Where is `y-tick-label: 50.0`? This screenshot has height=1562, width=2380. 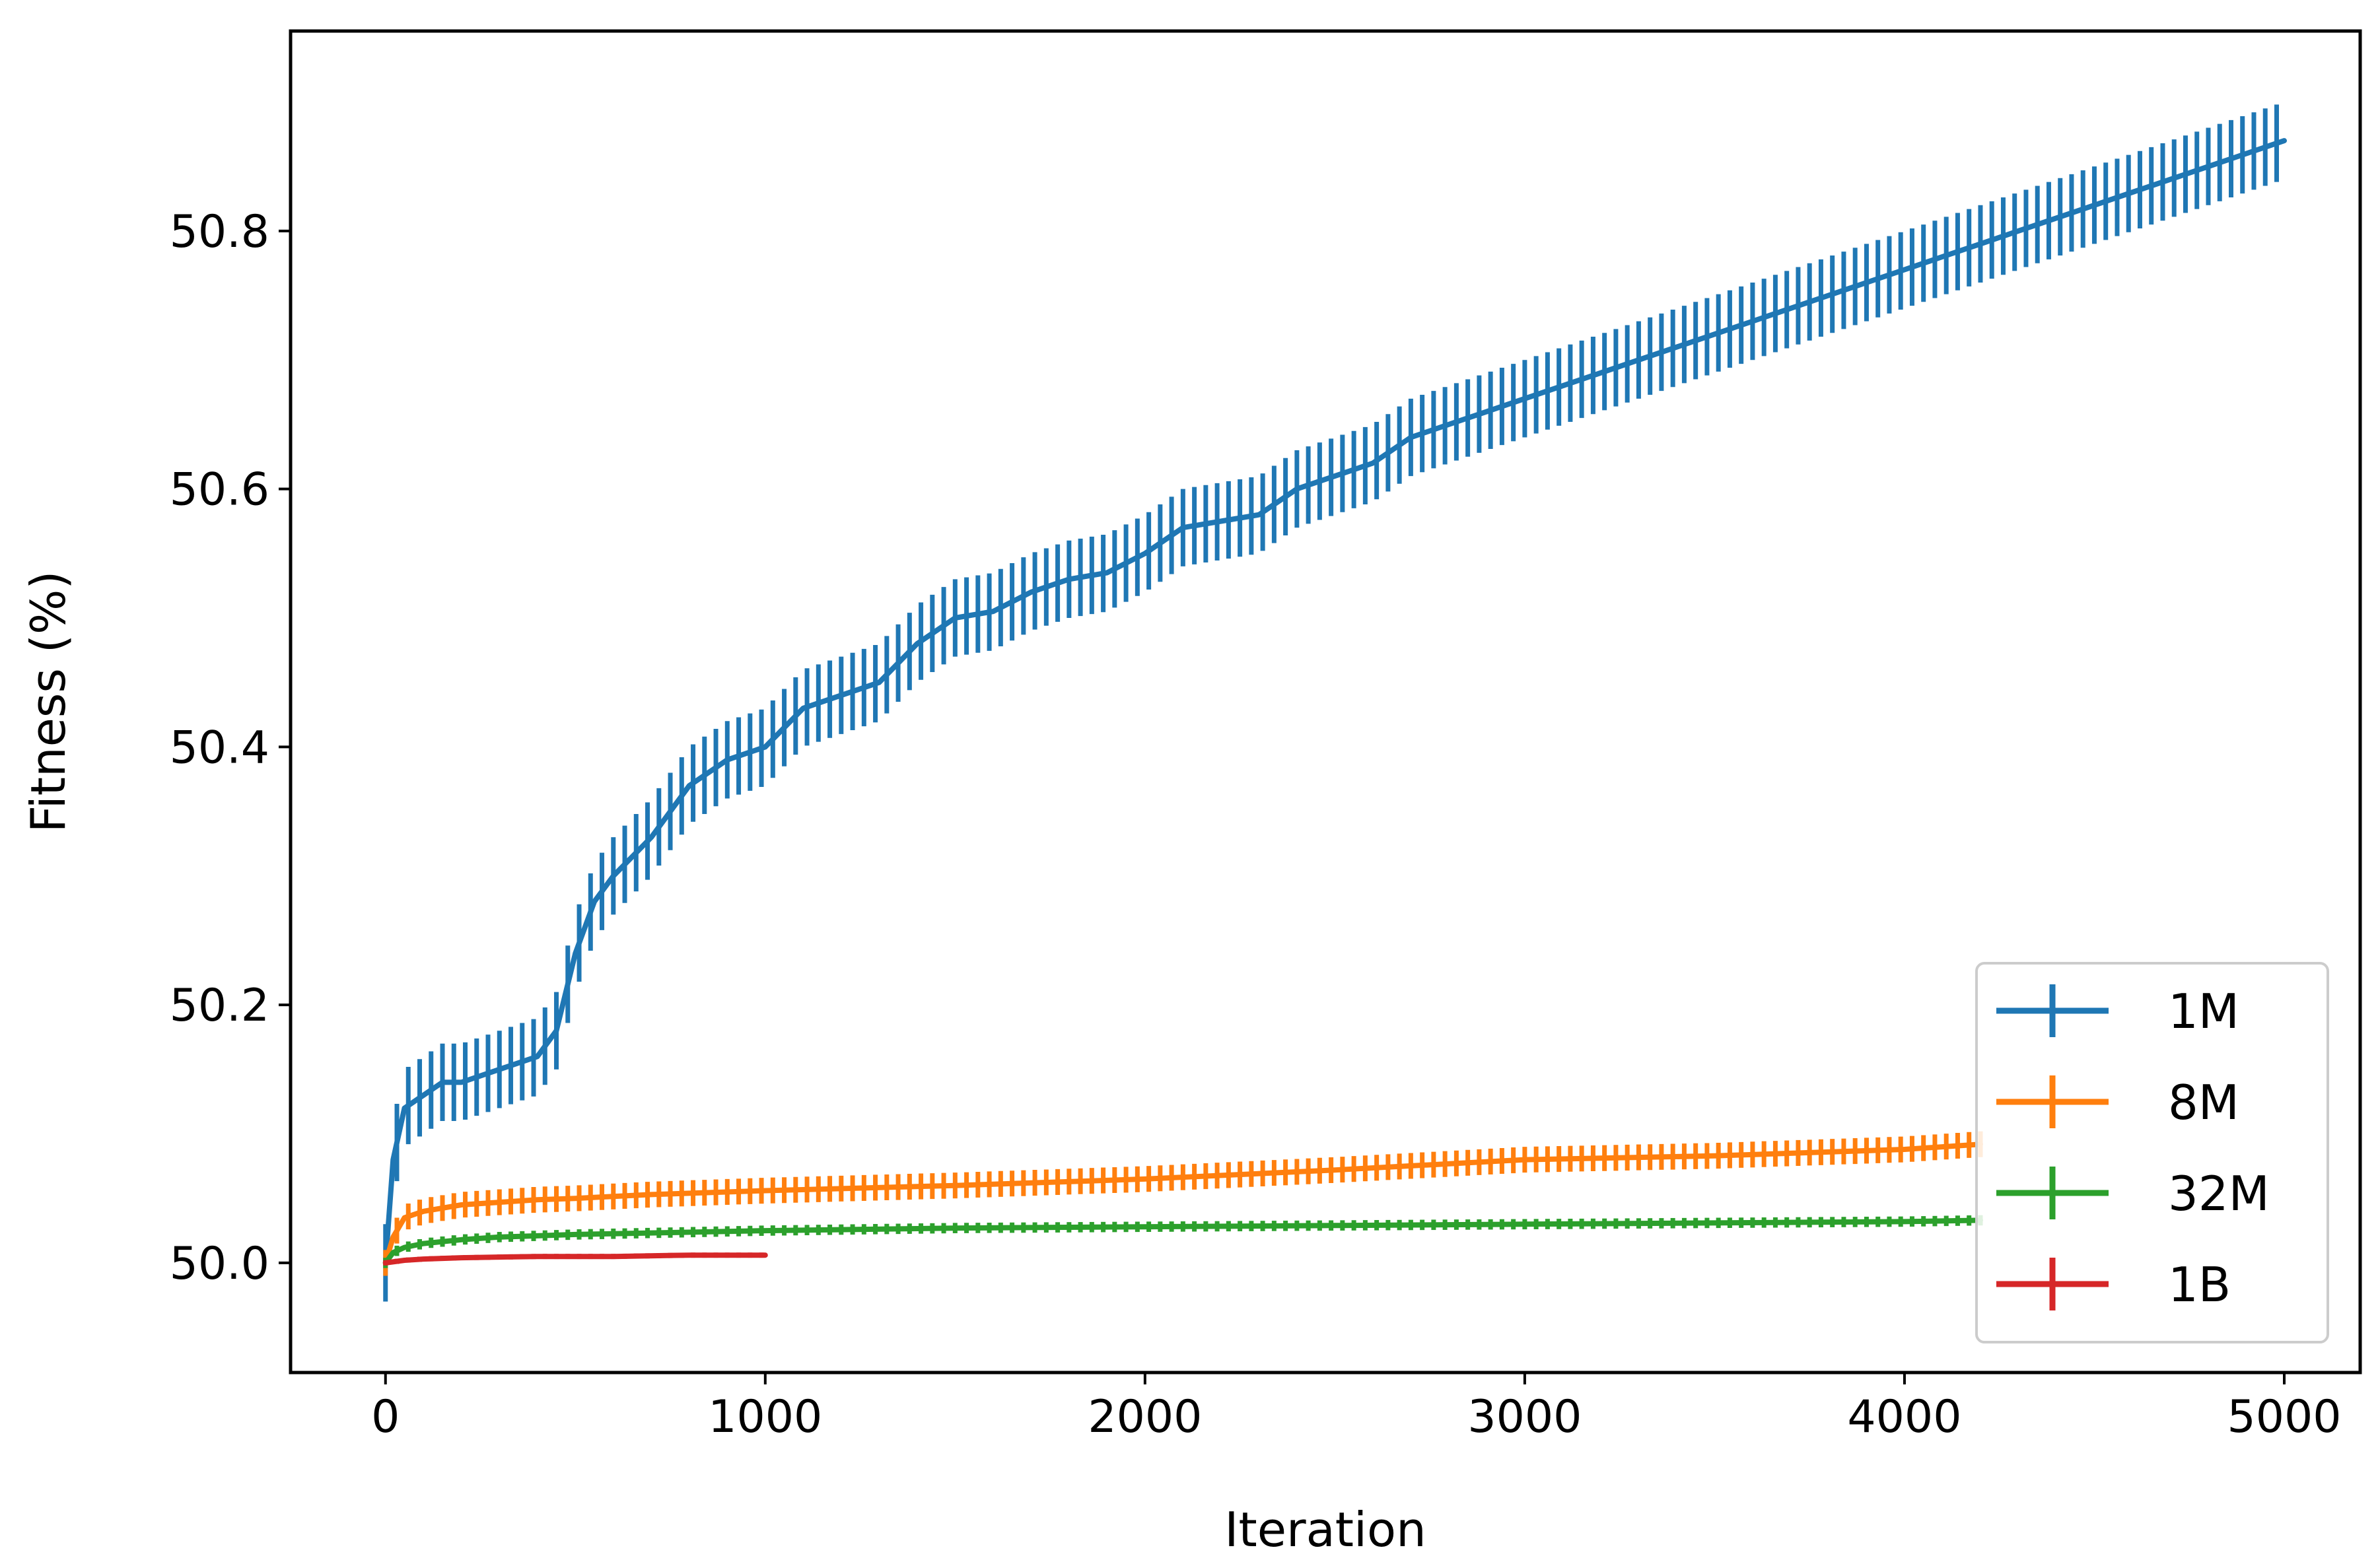 y-tick-label: 50.0 is located at coordinates (219, 1264).